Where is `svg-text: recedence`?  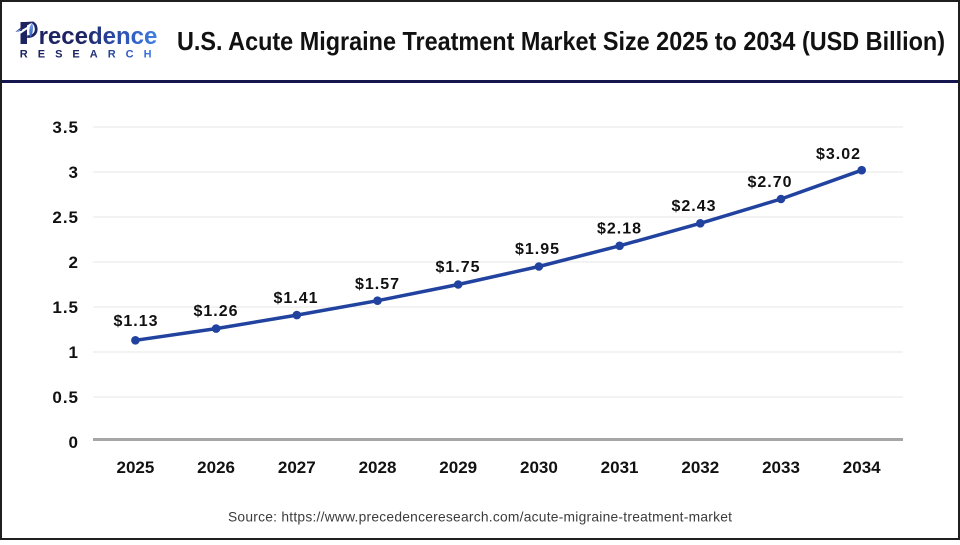
svg-text: recedence is located at coordinates (98, 36).